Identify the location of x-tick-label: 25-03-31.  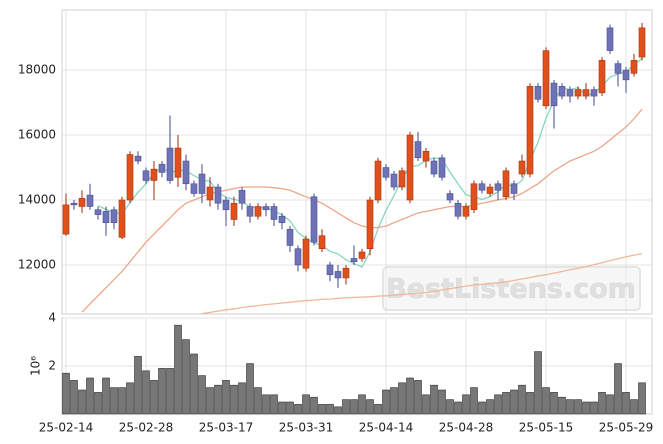
(306, 428).